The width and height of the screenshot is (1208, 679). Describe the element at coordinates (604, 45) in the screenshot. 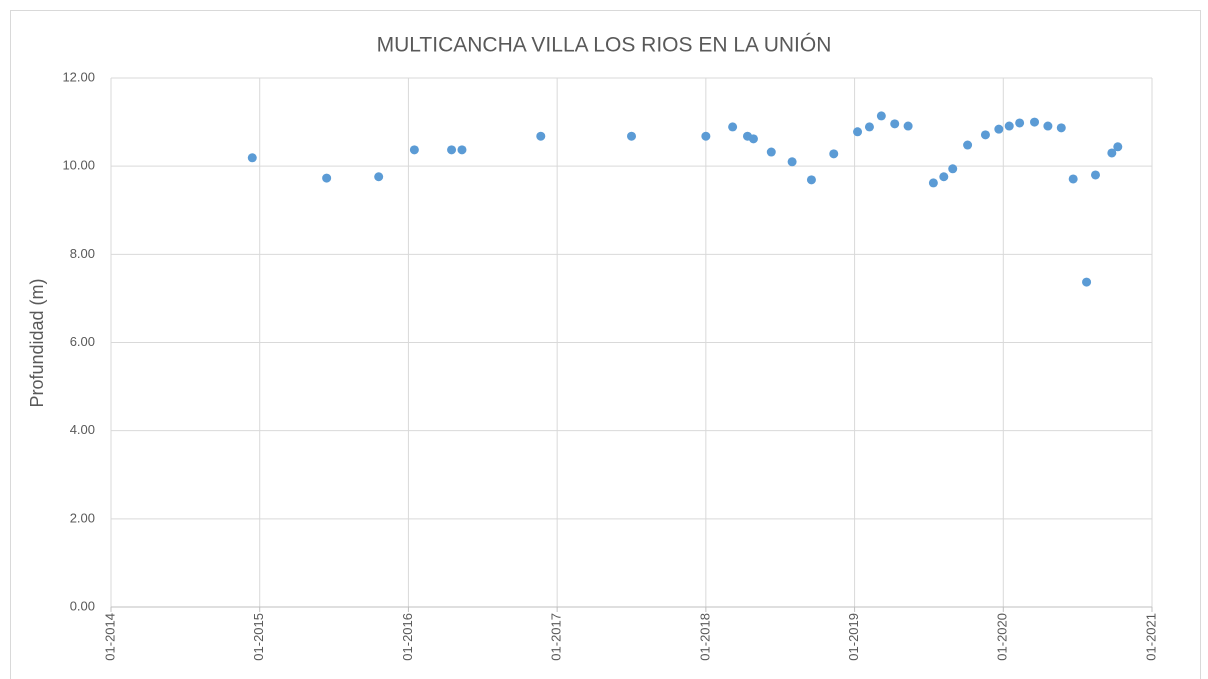

I see `chart-title: MULTICANCHA VILLA LOS RIOS EN LA UNIÓN` at that location.